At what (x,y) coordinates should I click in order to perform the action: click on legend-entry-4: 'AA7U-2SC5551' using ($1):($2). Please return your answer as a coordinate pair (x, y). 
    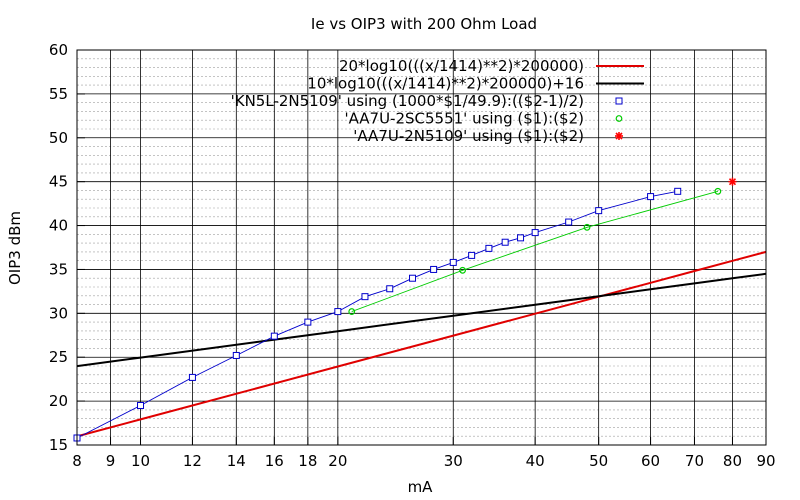
    Looking at the image, I should click on (483, 119).